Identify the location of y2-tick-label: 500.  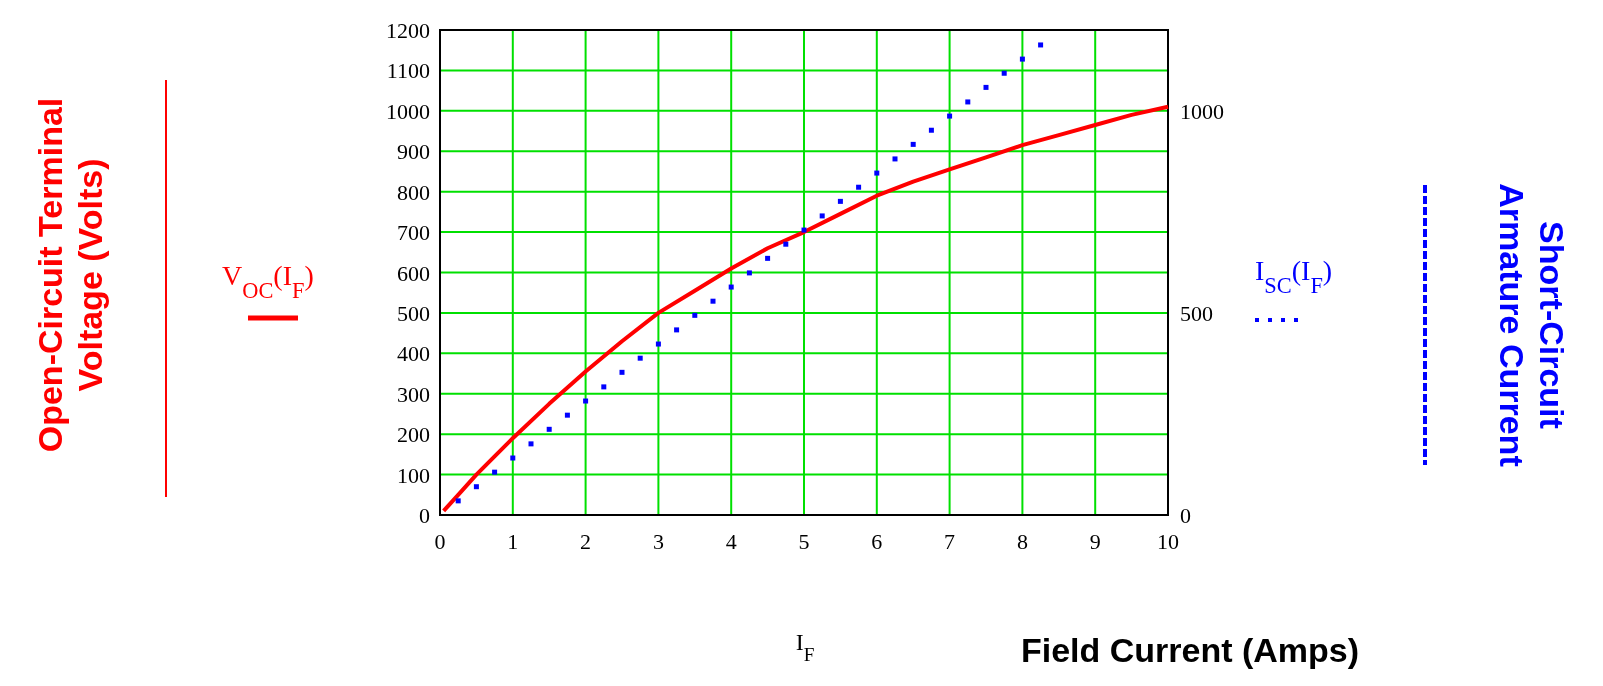
(1196, 313).